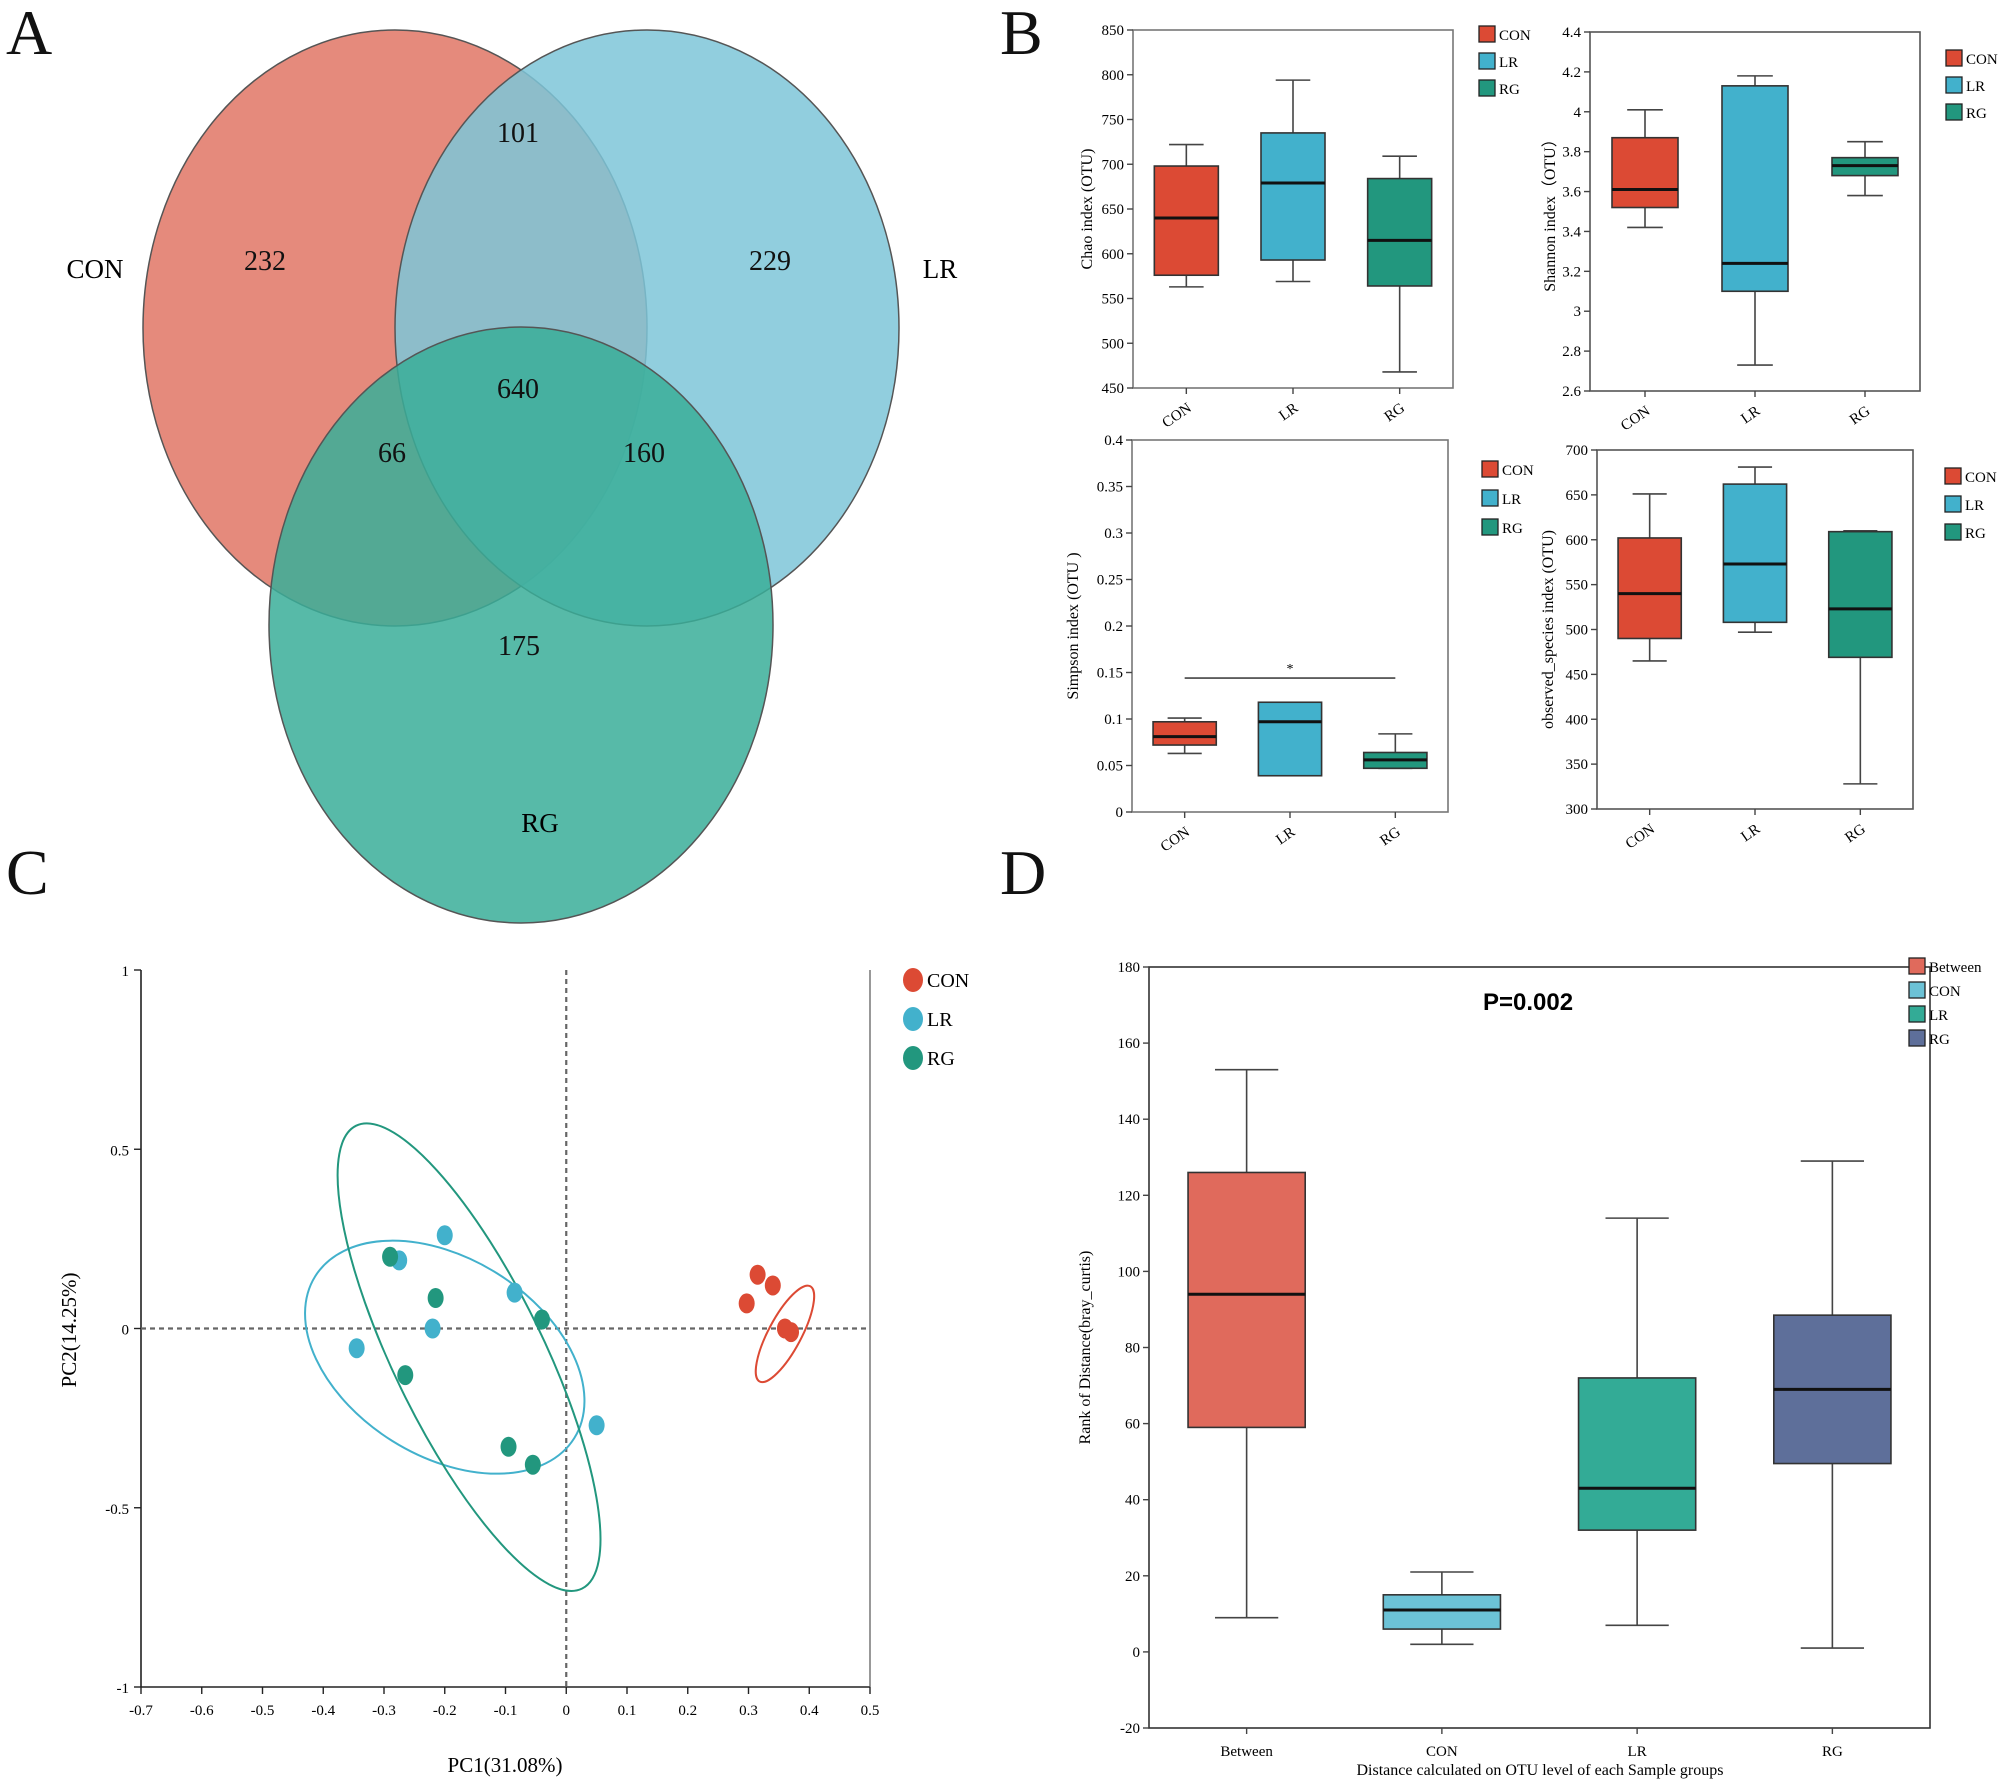  Describe the element at coordinates (1246, 1752) in the screenshot. I see `x-tick-label: Between` at that location.